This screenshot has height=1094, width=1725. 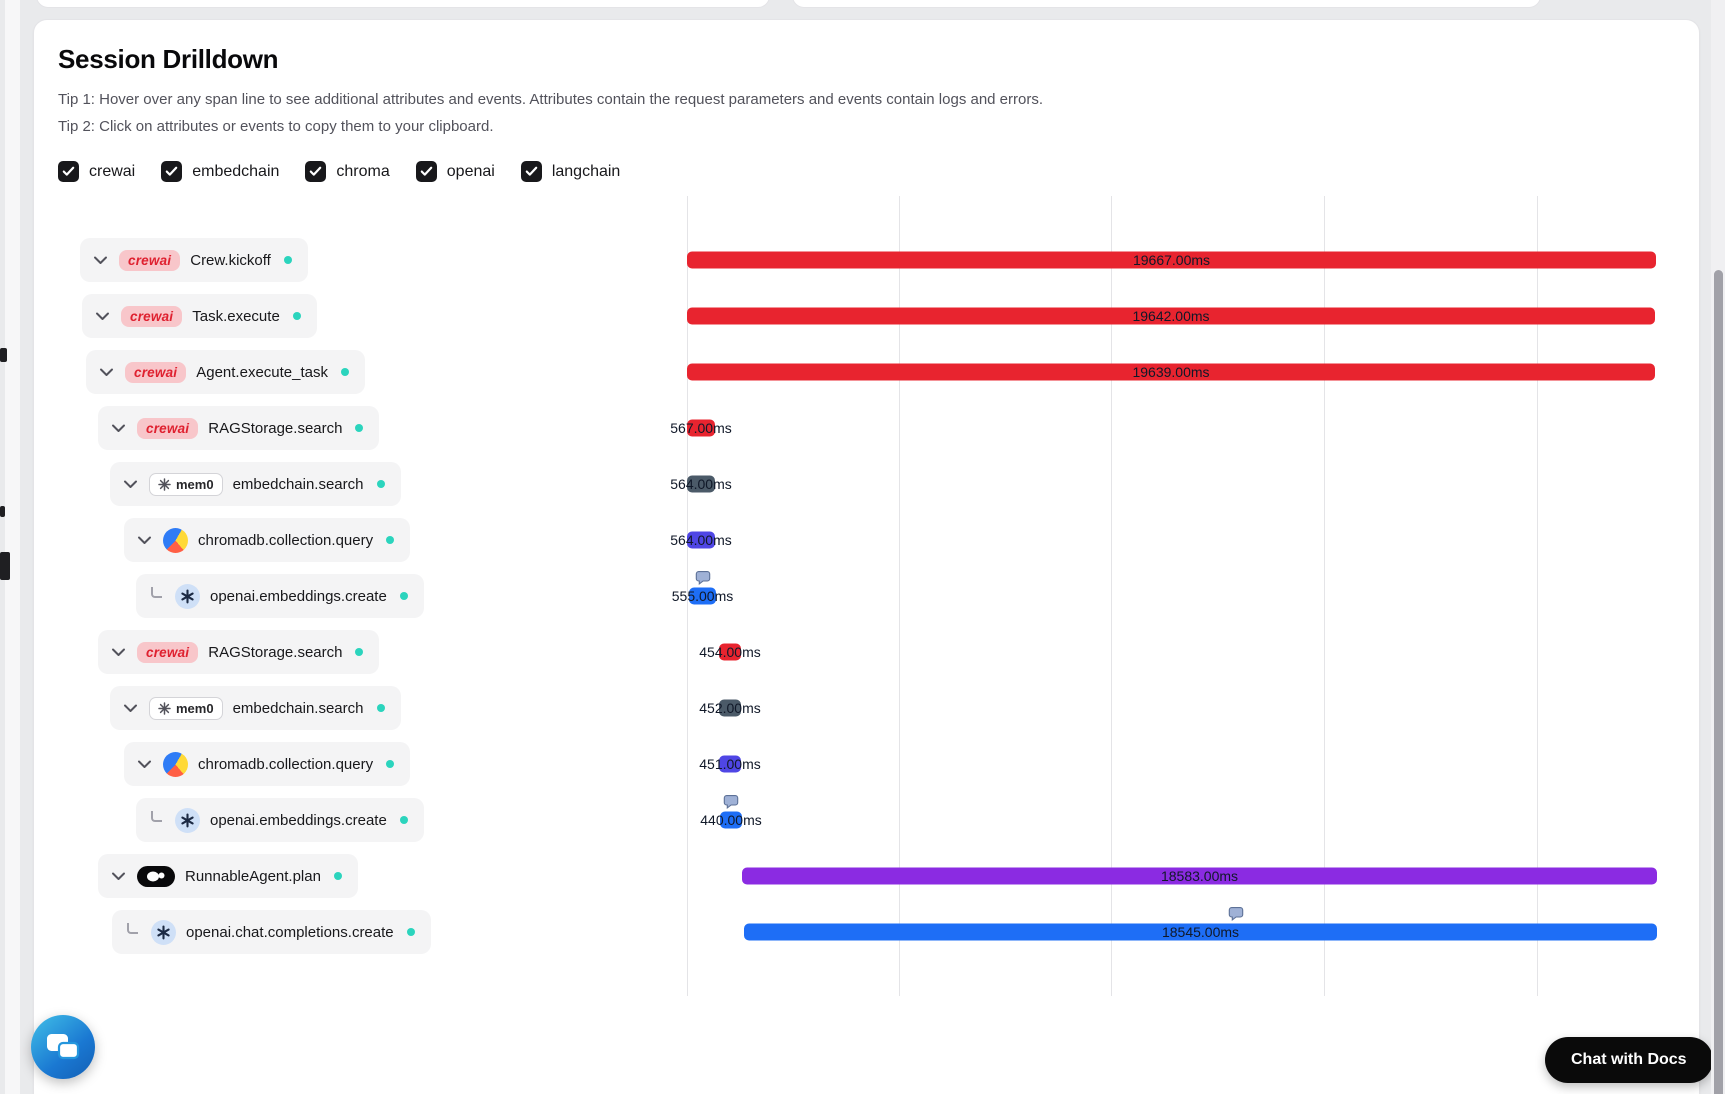 What do you see at coordinates (1187, 652) in the screenshot?
I see `row-chart-area: 454.00ms` at bounding box center [1187, 652].